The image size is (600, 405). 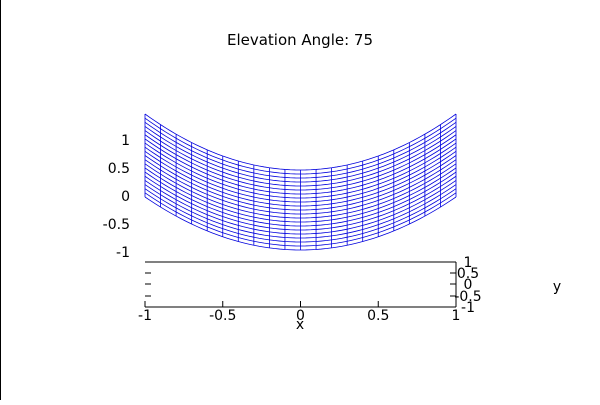 What do you see at coordinates (378, 316) in the screenshot?
I see `x-tick-label-3: 0.5` at bounding box center [378, 316].